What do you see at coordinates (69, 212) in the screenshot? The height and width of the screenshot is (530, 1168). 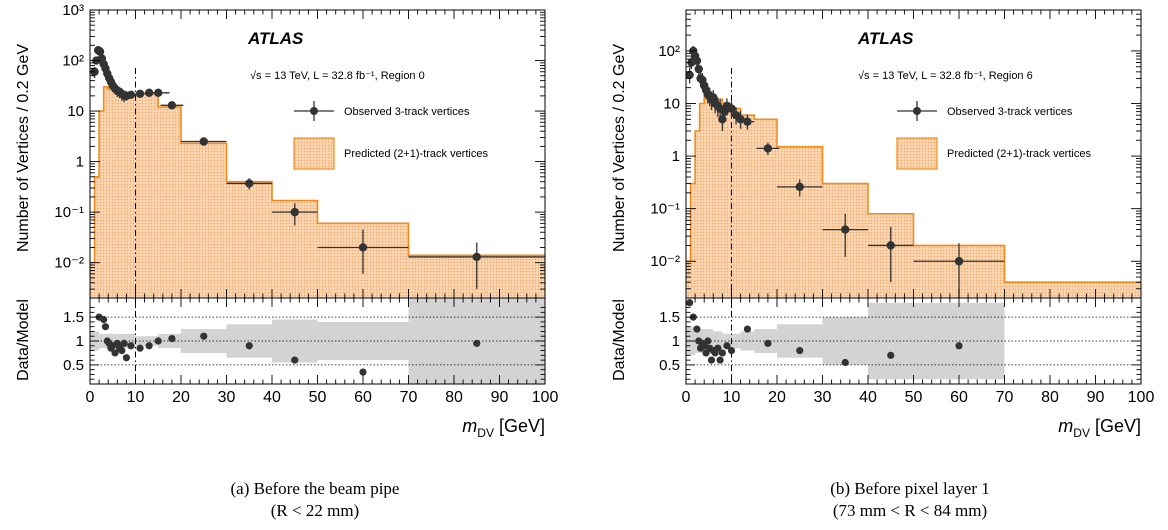 I see `y-tick-label-a: 10⁻¹` at bounding box center [69, 212].